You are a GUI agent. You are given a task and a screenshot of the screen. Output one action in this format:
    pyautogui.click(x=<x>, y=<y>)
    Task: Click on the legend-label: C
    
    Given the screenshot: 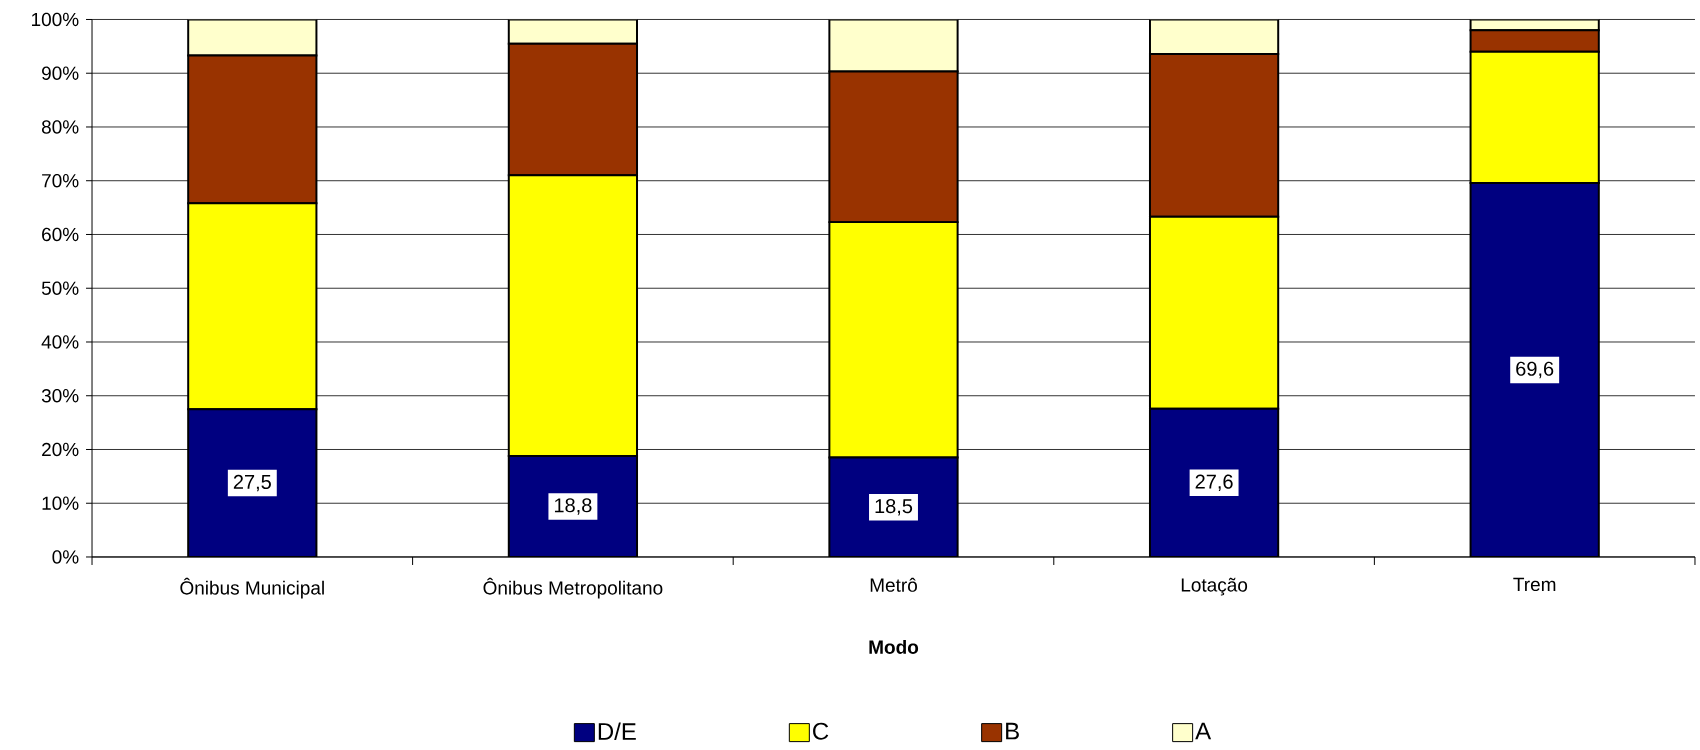 What is the action you would take?
    pyautogui.click(x=821, y=731)
    